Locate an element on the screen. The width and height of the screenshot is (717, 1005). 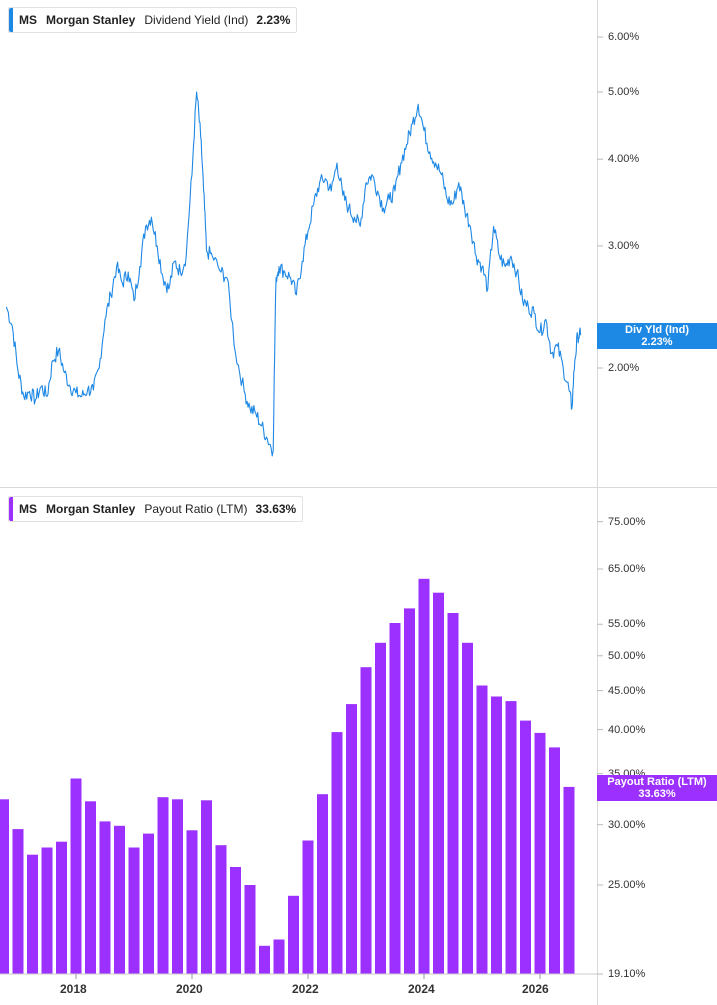
flag-value: 33.63% is located at coordinates (657, 794).